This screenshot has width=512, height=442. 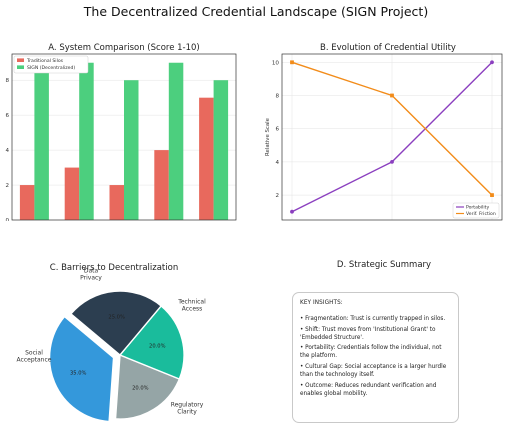 I want to click on bar-legend-box, so click(x=51, y=64).